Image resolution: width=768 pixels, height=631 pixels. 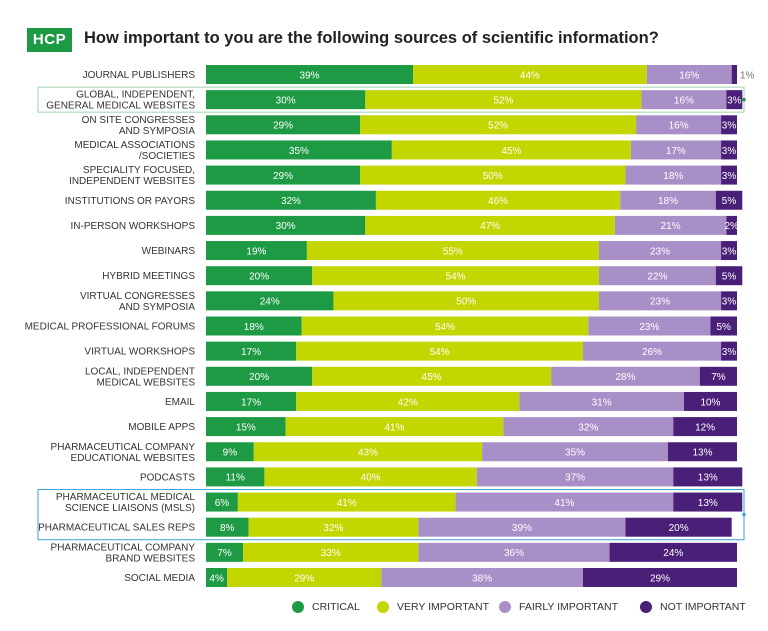 I want to click on legend-label: FAIRLY IMPORTANT, so click(x=568, y=607).